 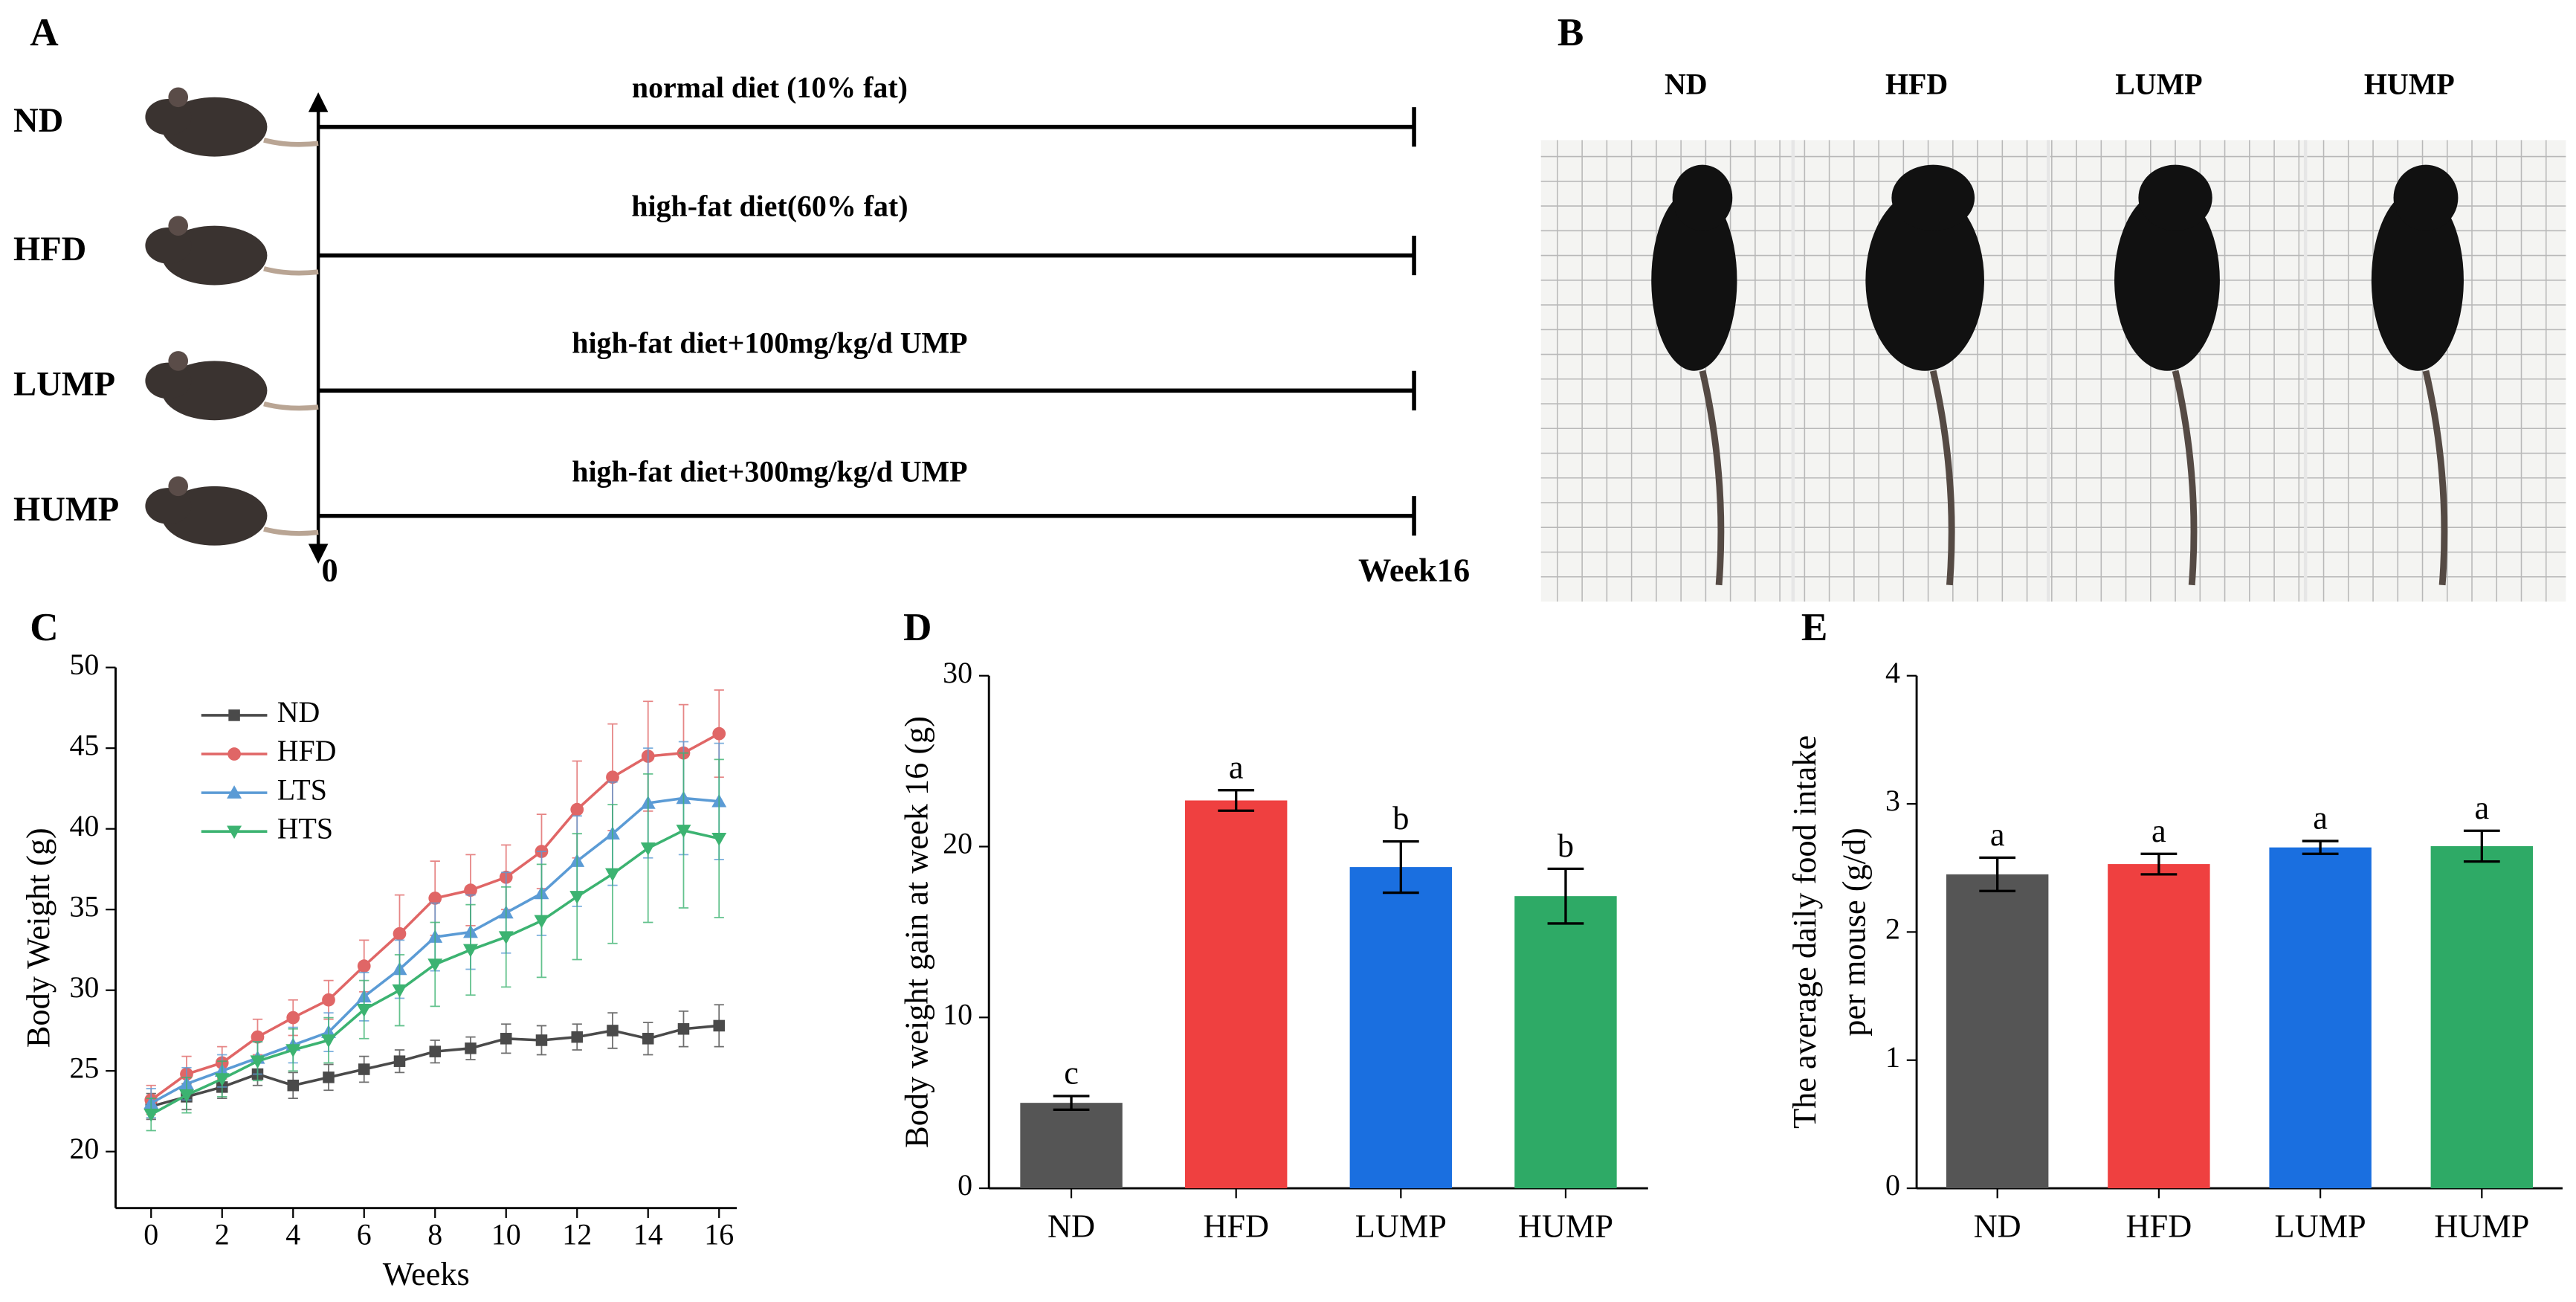 I want to click on y-tick-label: 10, so click(x=957, y=1014).